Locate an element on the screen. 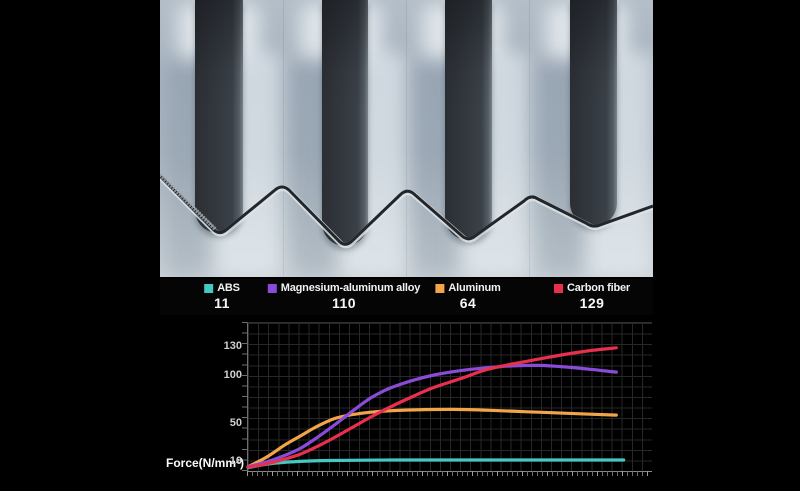 This screenshot has width=800, height=491. abs-color-swatch-icon is located at coordinates (209, 288).